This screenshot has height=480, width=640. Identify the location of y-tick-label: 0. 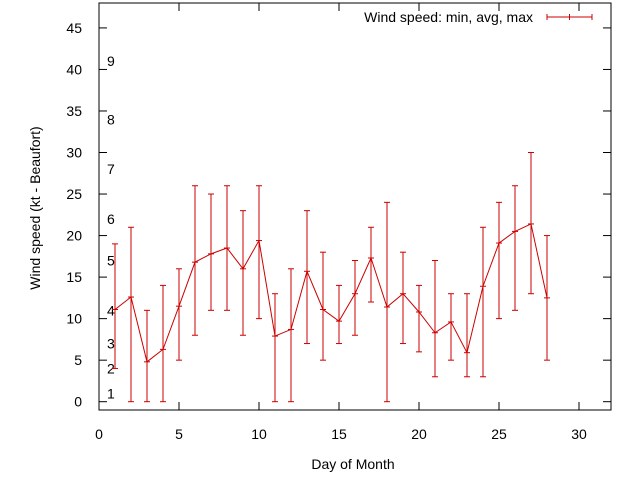
(78, 402).